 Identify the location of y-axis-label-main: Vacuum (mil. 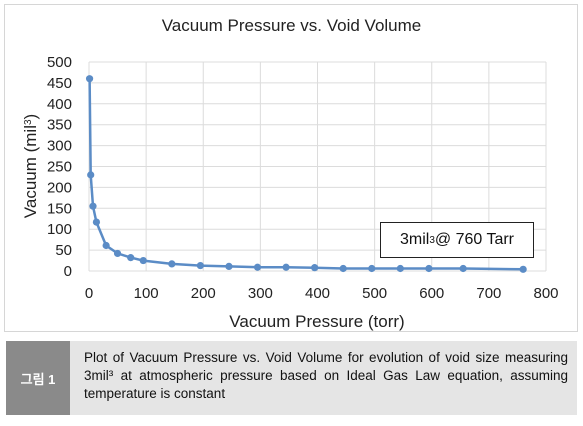
(30, 171).